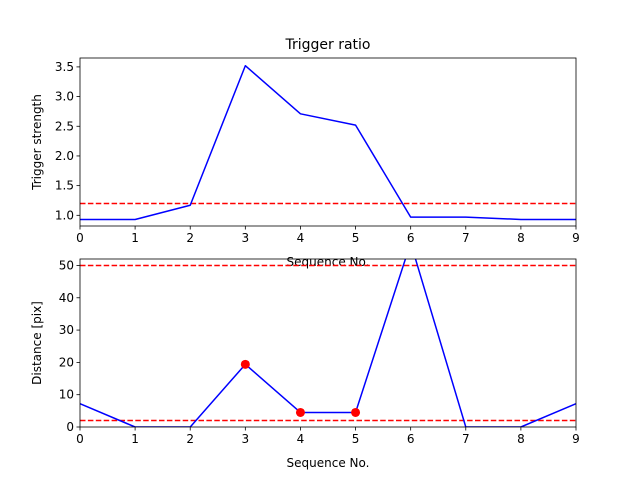 The image size is (640, 480). What do you see at coordinates (190, 439) in the screenshot?
I see `bottom-x-tick-label: 2` at bounding box center [190, 439].